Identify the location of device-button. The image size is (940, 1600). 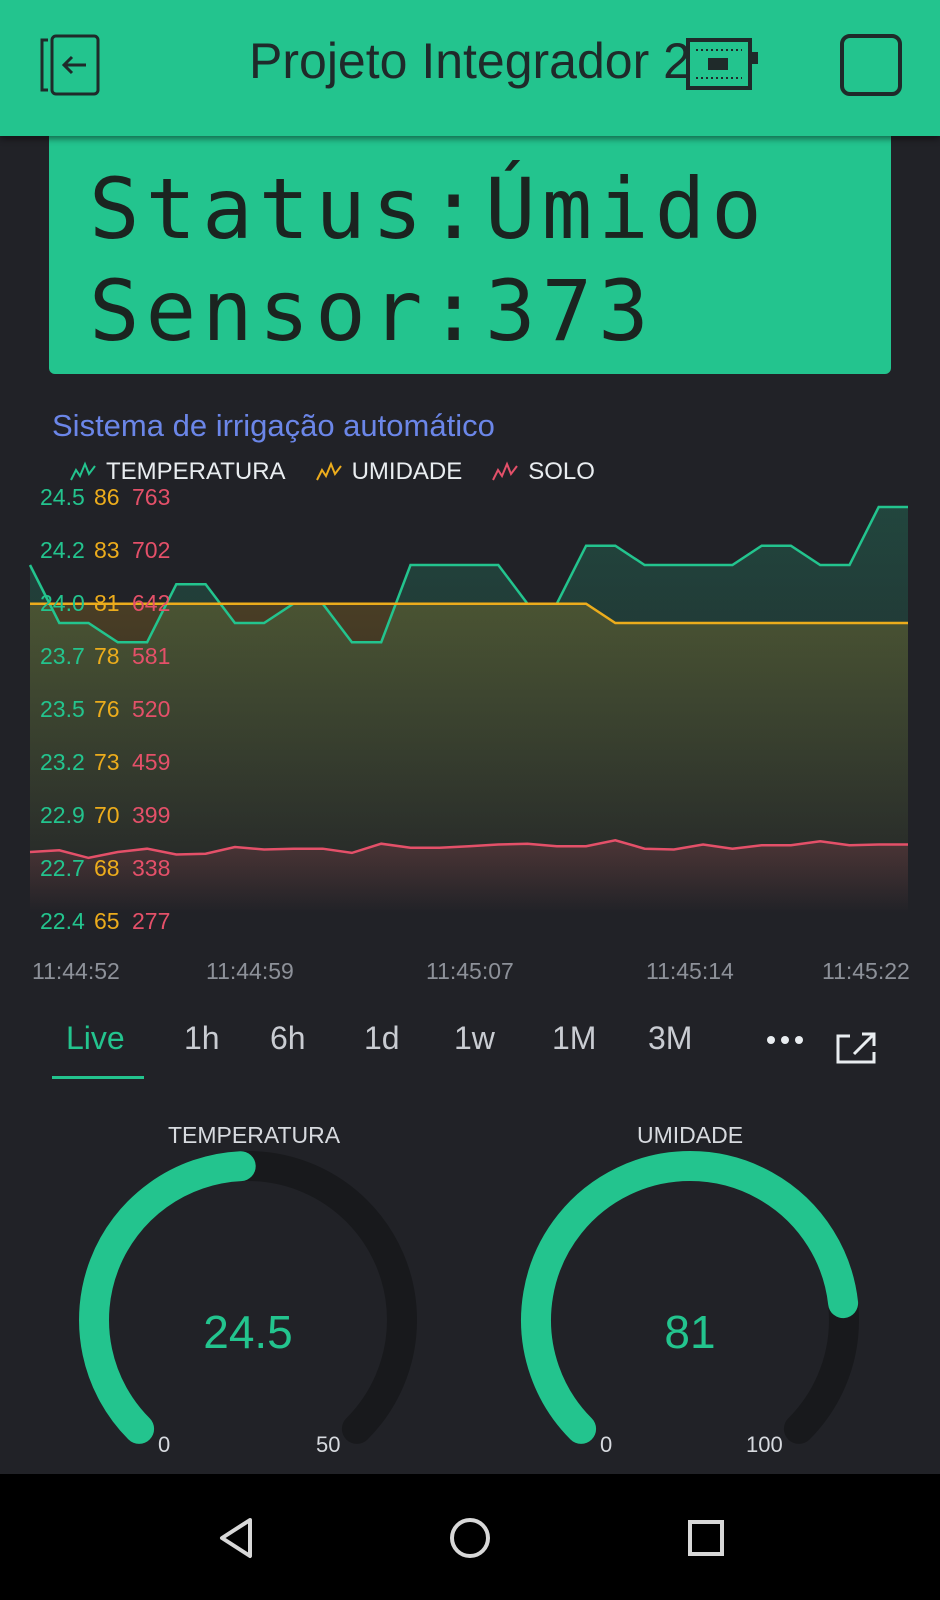
(722, 65).